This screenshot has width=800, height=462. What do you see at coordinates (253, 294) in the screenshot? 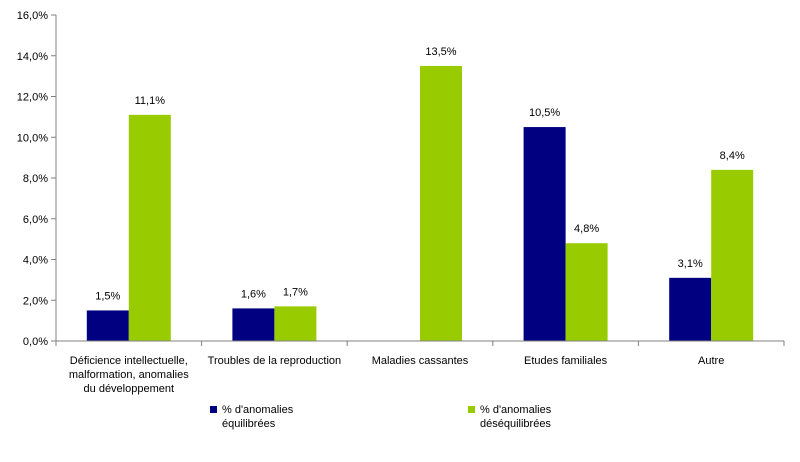
I see `data-label: 1,6%` at bounding box center [253, 294].